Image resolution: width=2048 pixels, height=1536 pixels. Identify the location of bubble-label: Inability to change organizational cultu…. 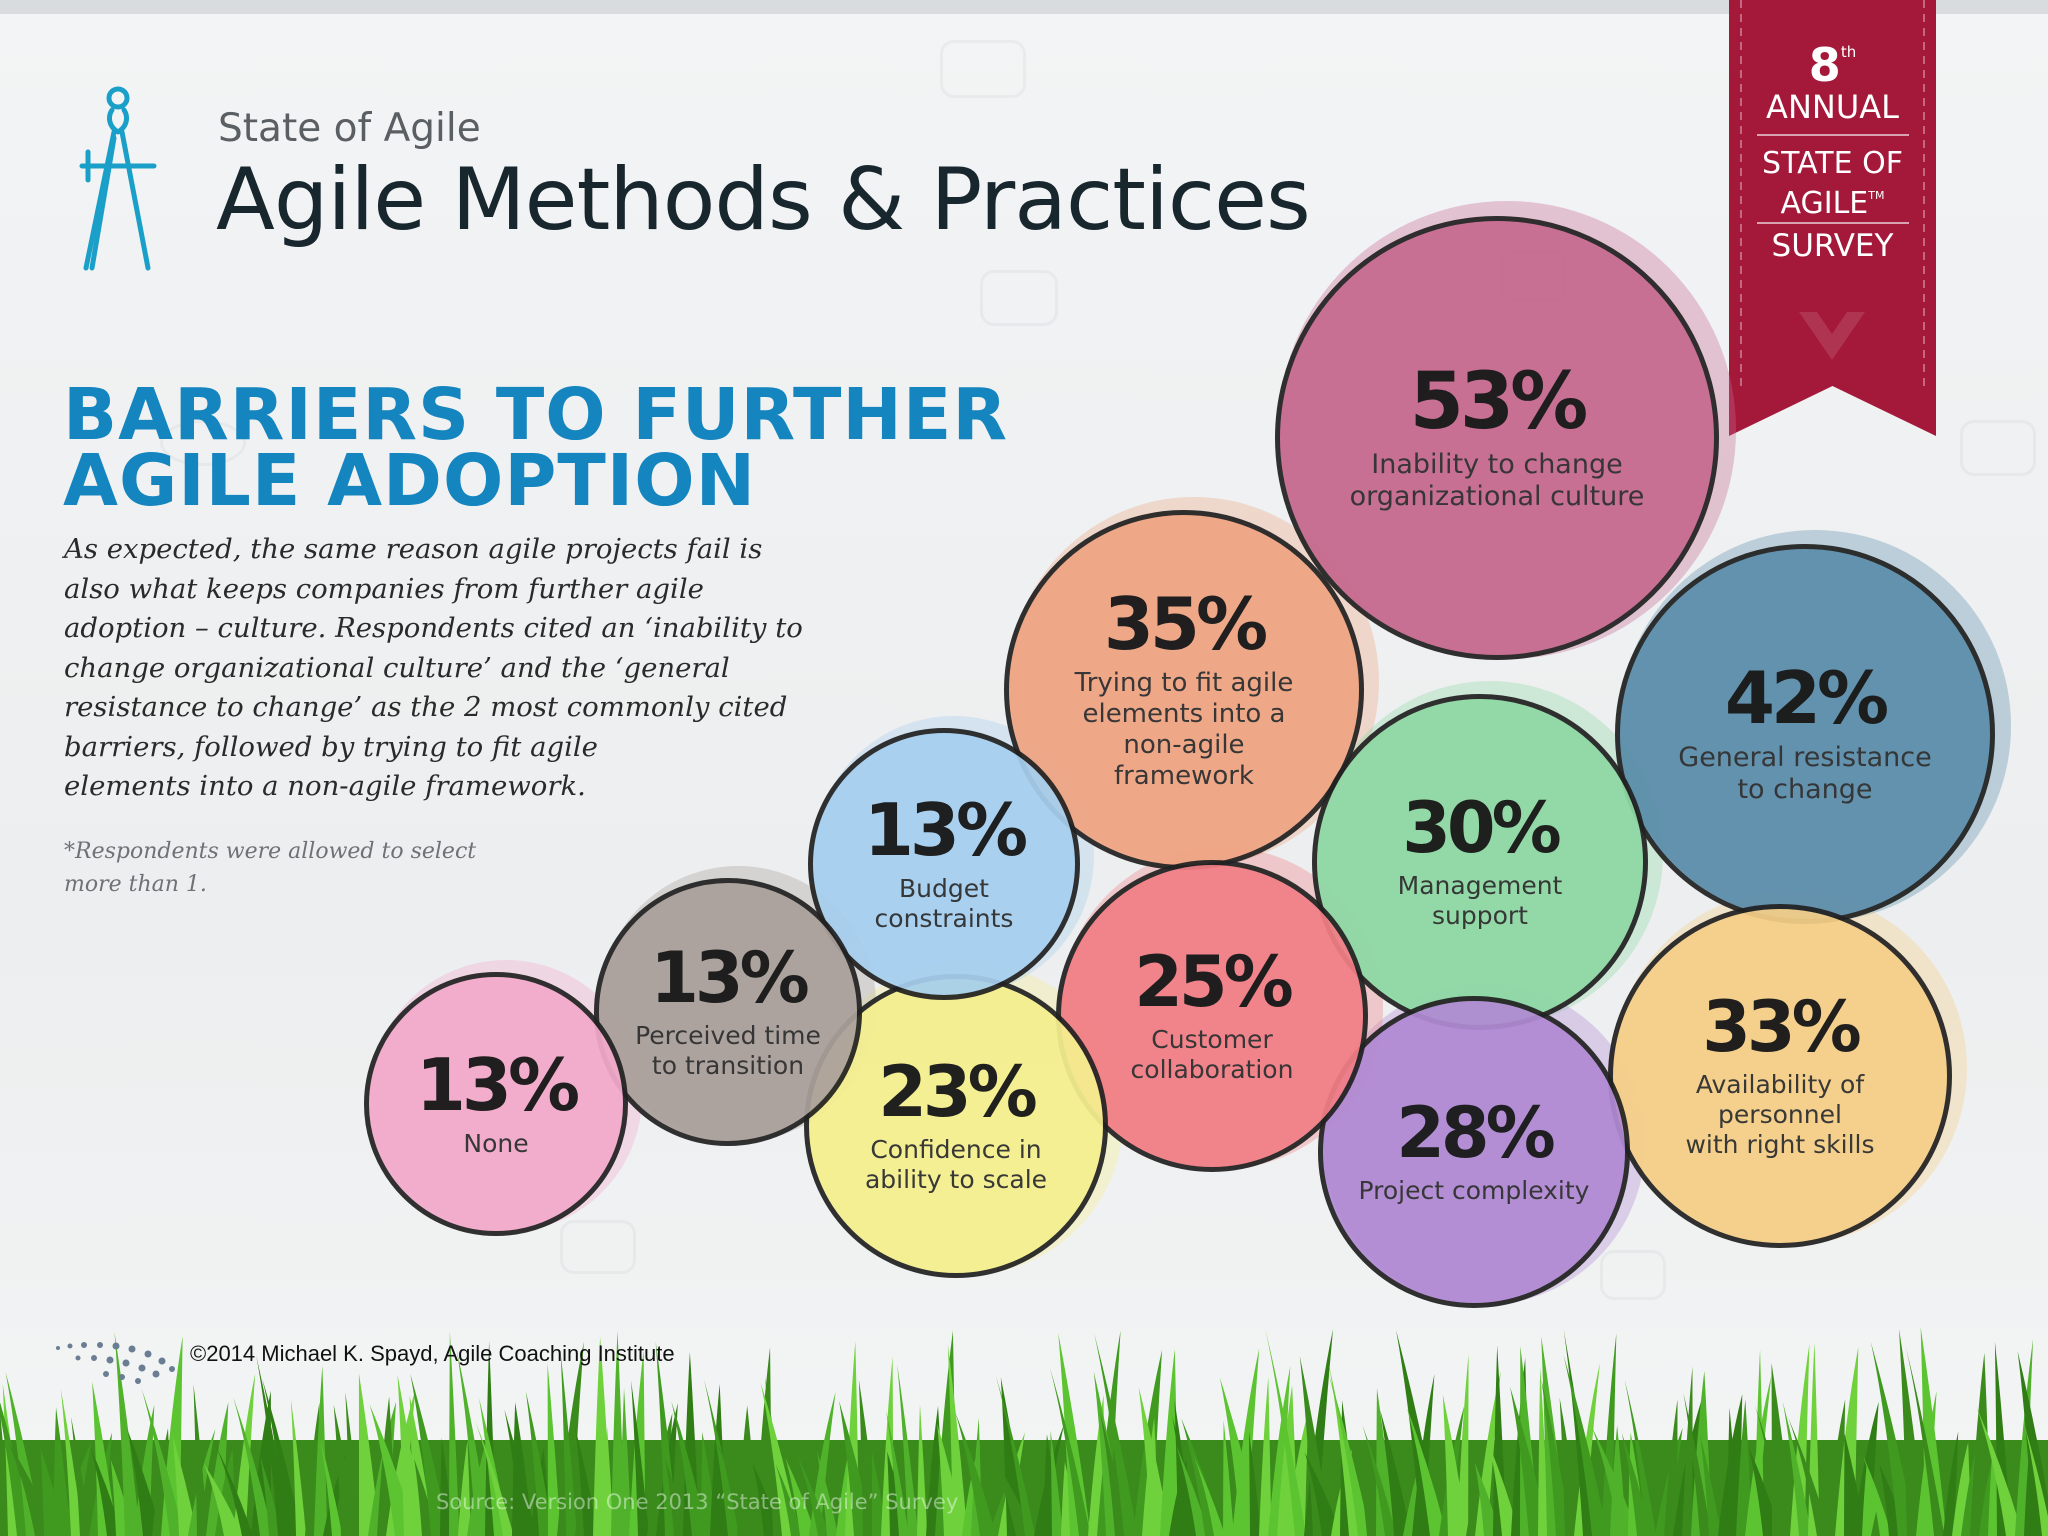
(1497, 480).